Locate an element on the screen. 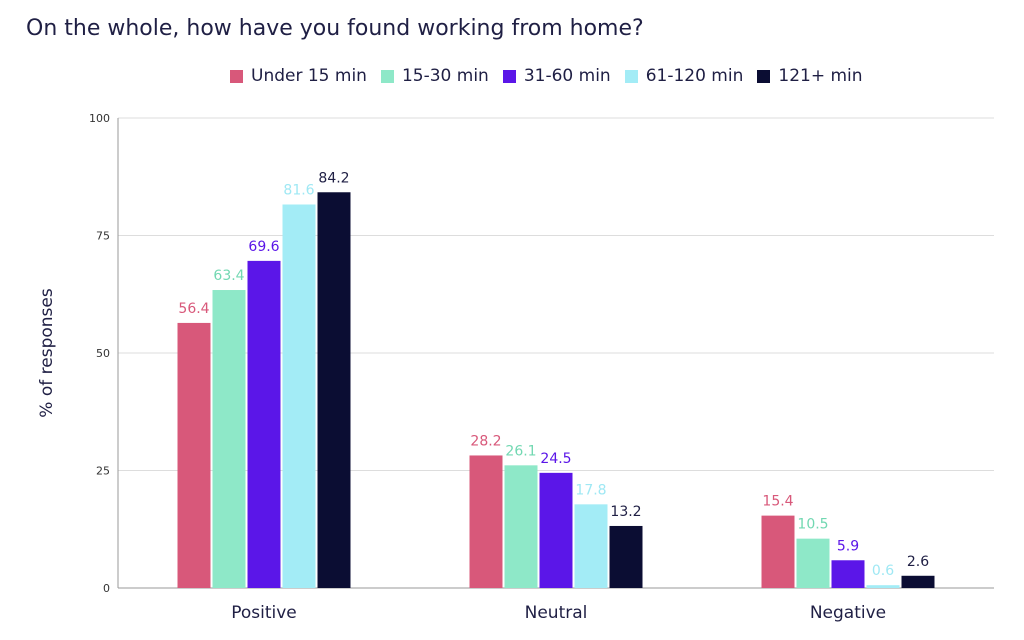 The height and width of the screenshot is (640, 1024). bar-value-label: 63.4 is located at coordinates (228, 276).